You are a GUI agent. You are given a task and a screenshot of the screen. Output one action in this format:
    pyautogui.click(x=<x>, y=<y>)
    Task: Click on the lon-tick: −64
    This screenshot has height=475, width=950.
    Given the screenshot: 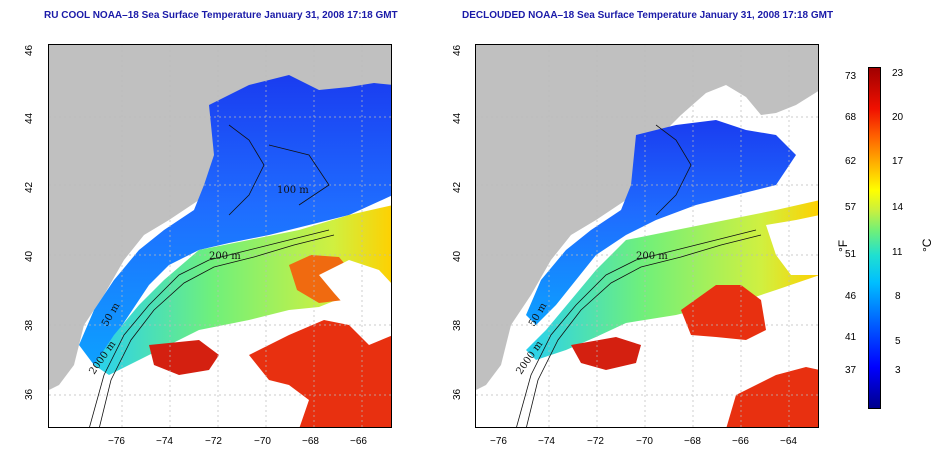 What is the action you would take?
    pyautogui.click(x=788, y=441)
    